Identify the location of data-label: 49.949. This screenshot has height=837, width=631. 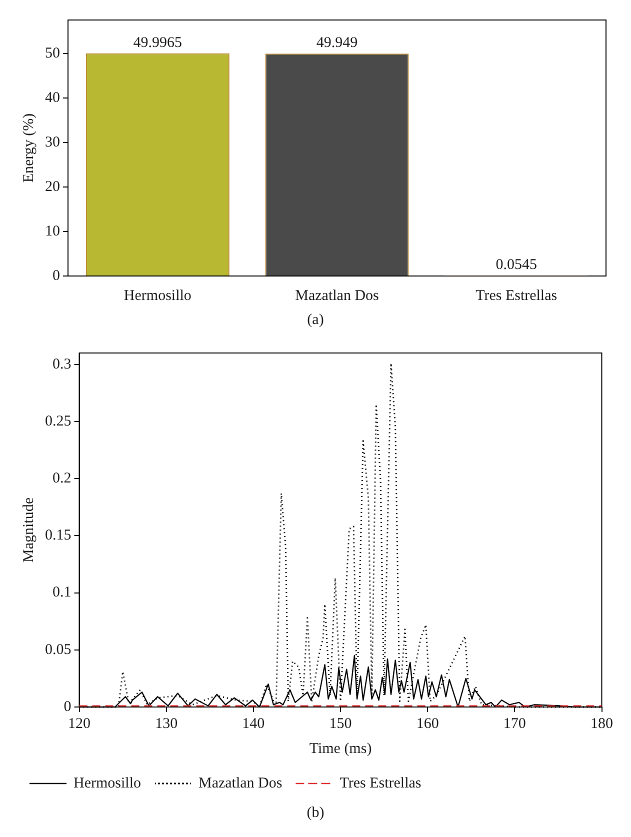
(337, 43).